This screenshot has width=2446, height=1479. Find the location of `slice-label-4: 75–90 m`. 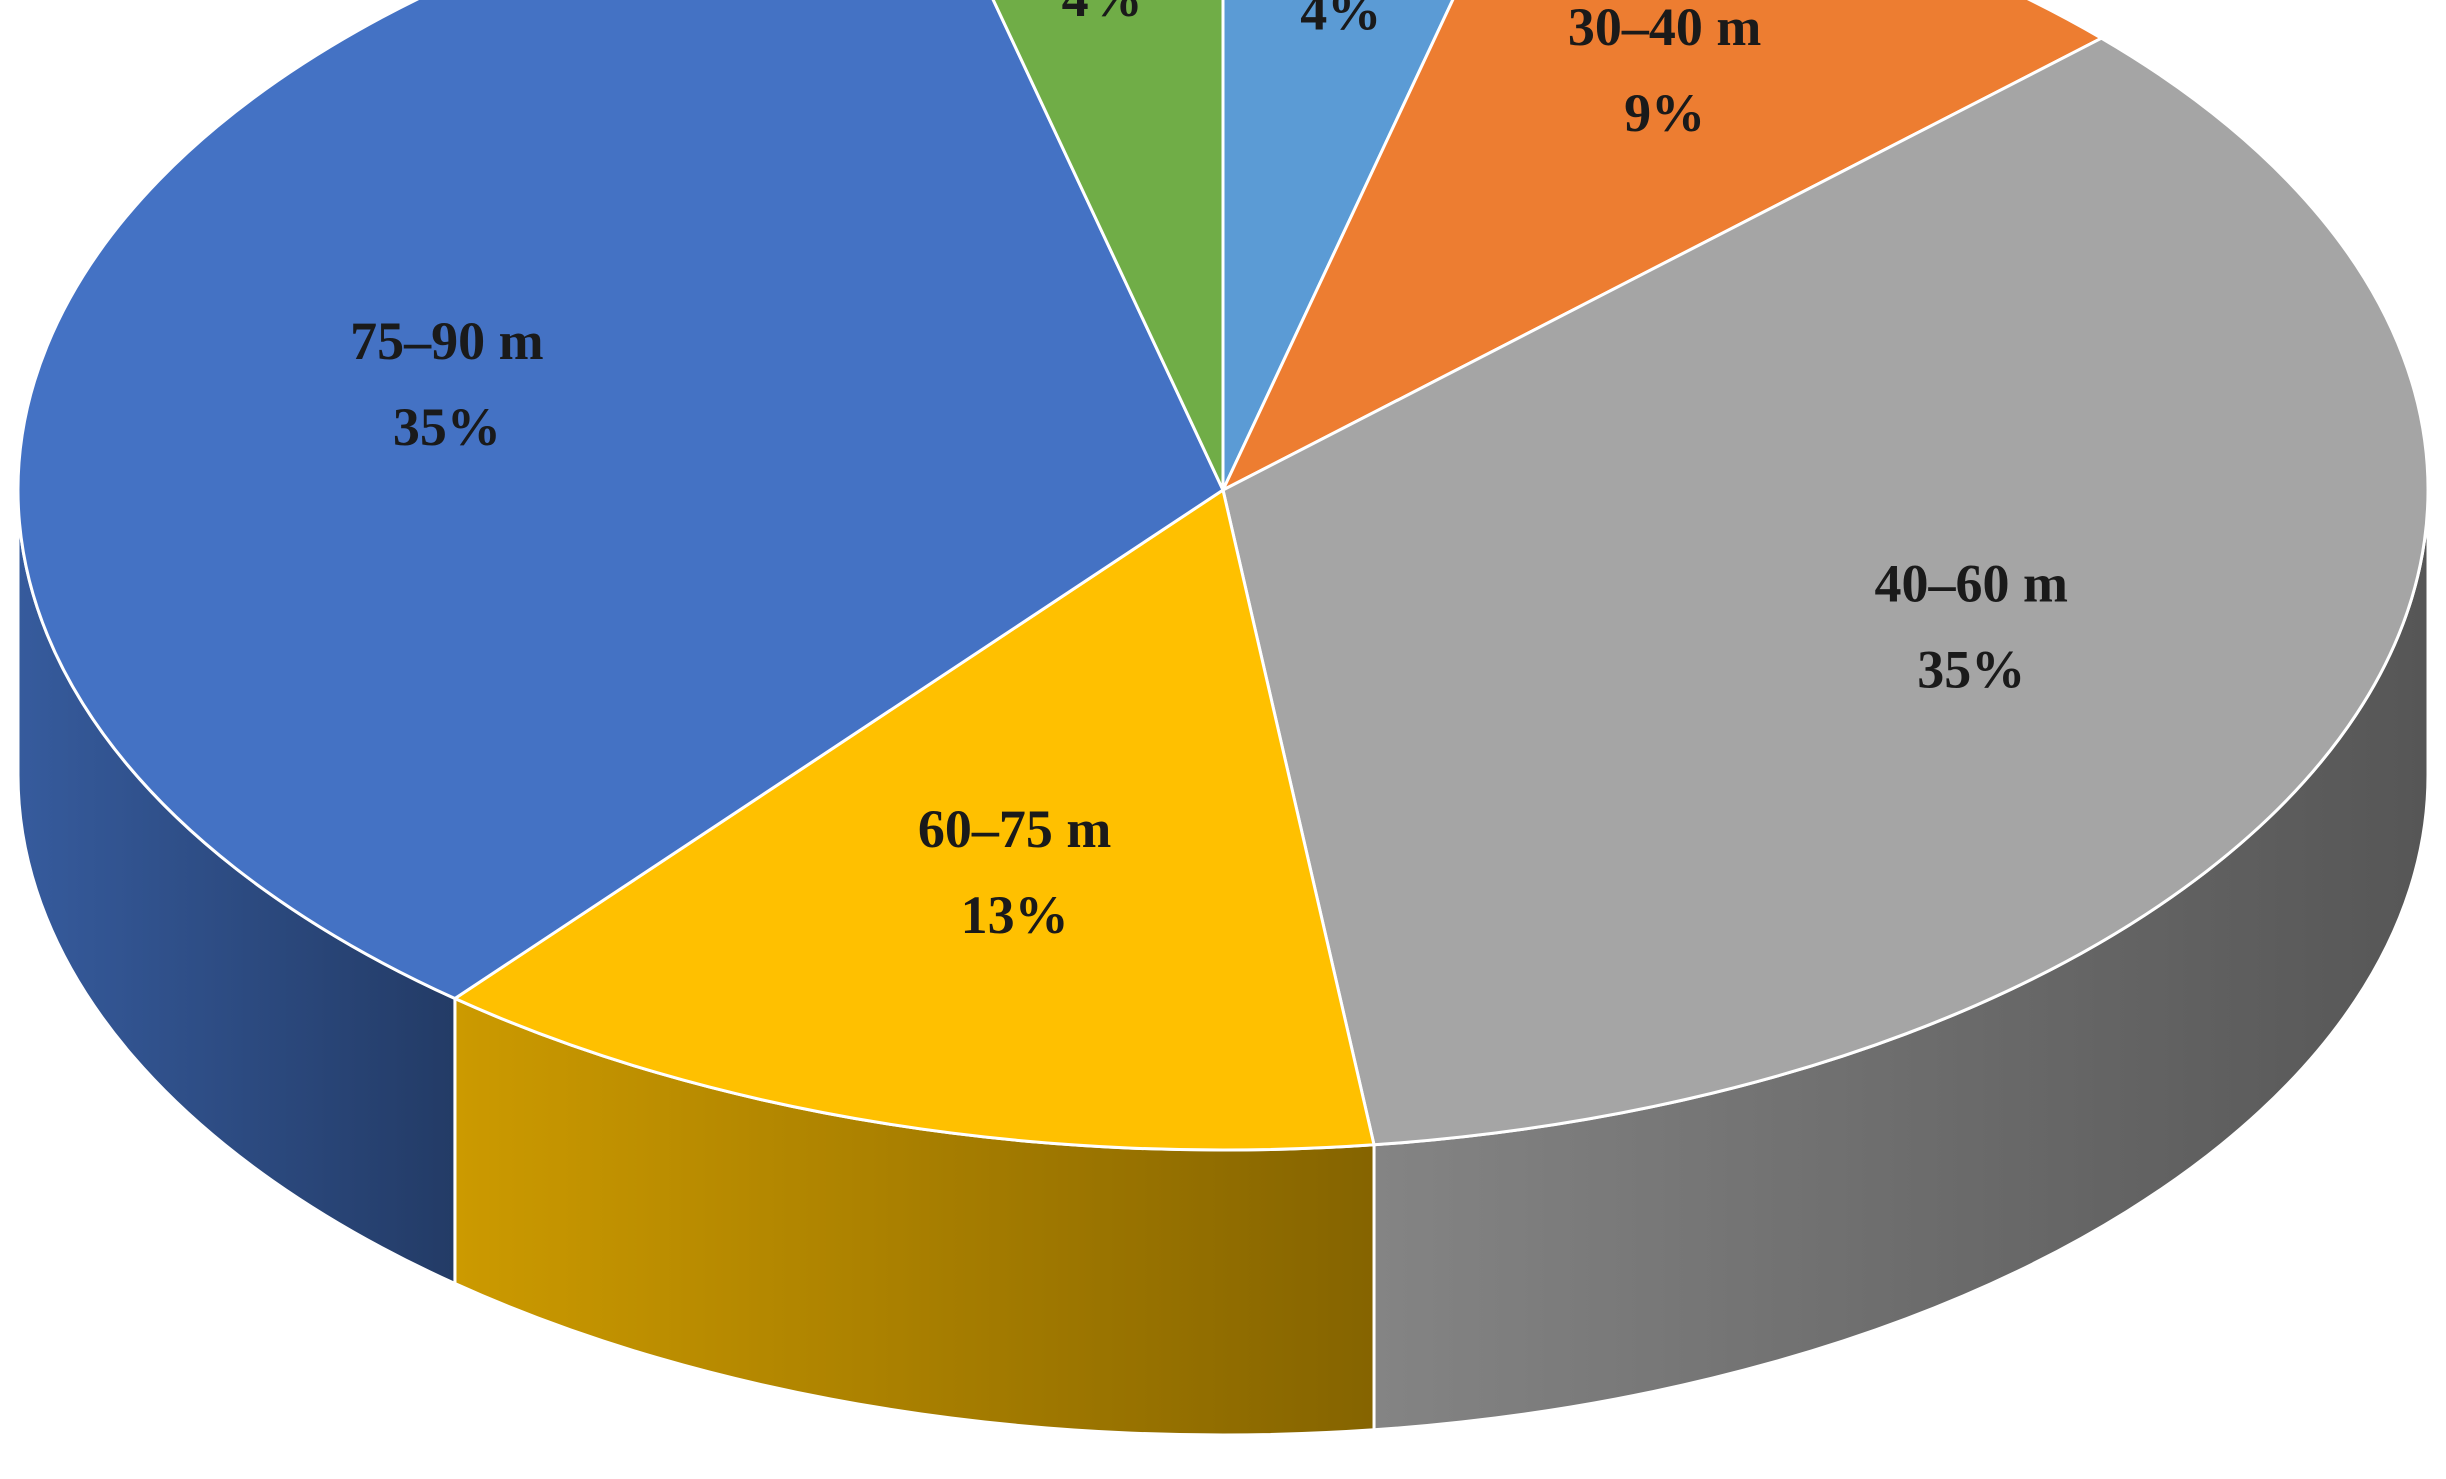

slice-label-4: 75–90 m is located at coordinates (447, 341).